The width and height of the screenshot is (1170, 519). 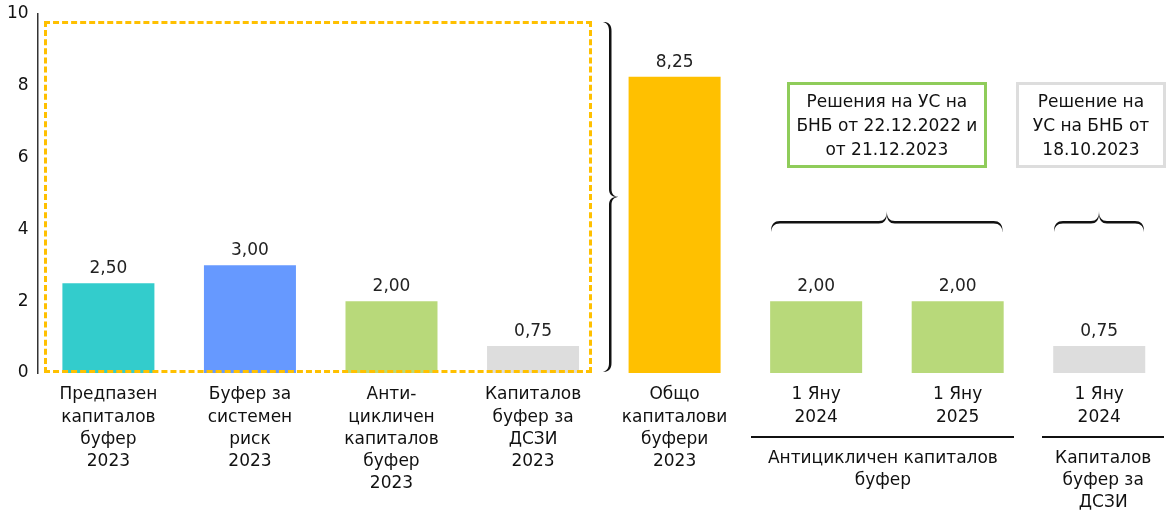 I want to click on text: Антицикличен капиталов буфер, so click(x=882, y=468).